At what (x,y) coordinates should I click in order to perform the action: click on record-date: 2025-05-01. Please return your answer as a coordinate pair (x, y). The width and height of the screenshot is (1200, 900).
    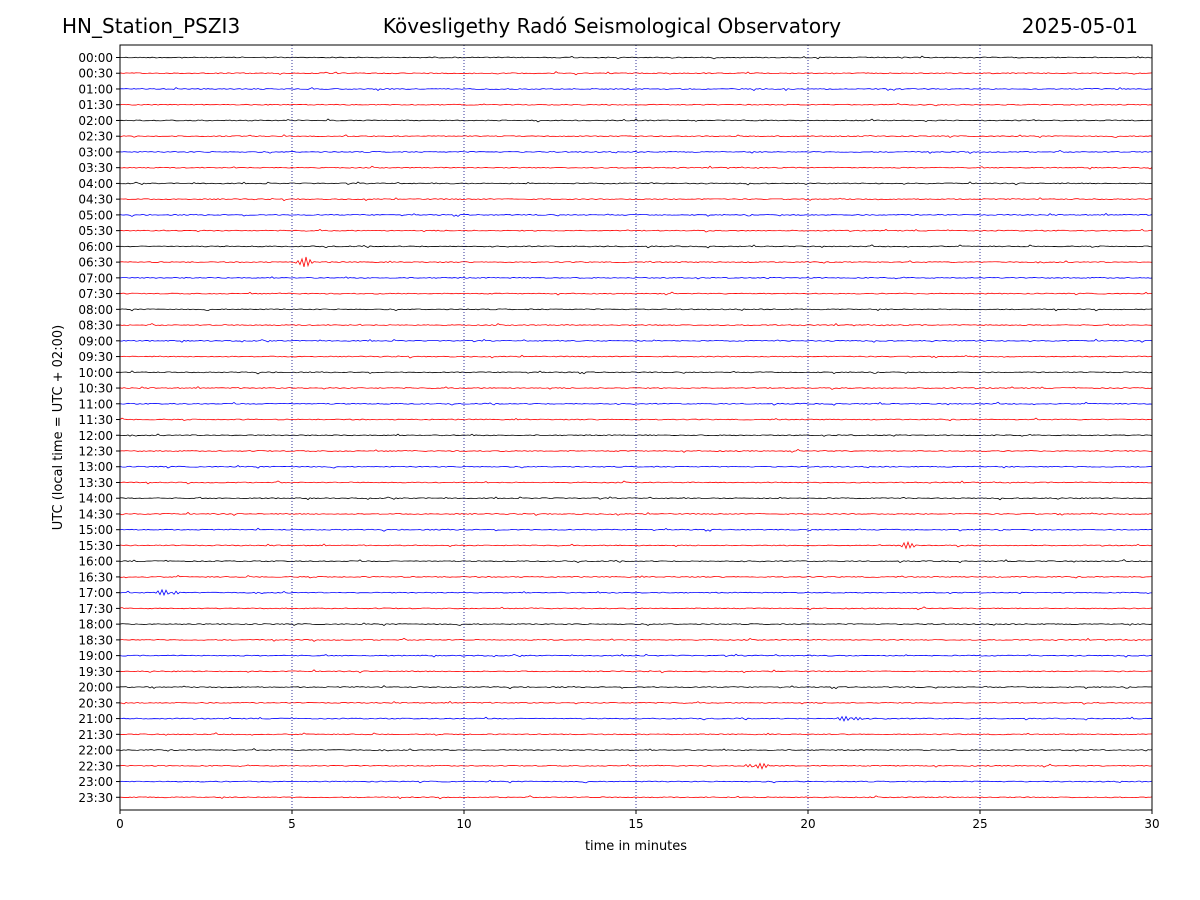
    Looking at the image, I should click on (1079, 26).